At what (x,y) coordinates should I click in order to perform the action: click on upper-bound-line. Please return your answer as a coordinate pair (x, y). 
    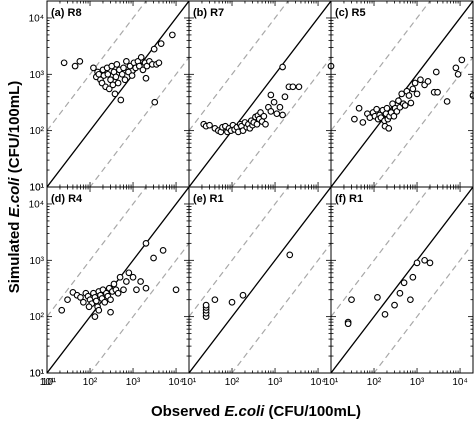
    Looking at the image, I should click on (381, 66).